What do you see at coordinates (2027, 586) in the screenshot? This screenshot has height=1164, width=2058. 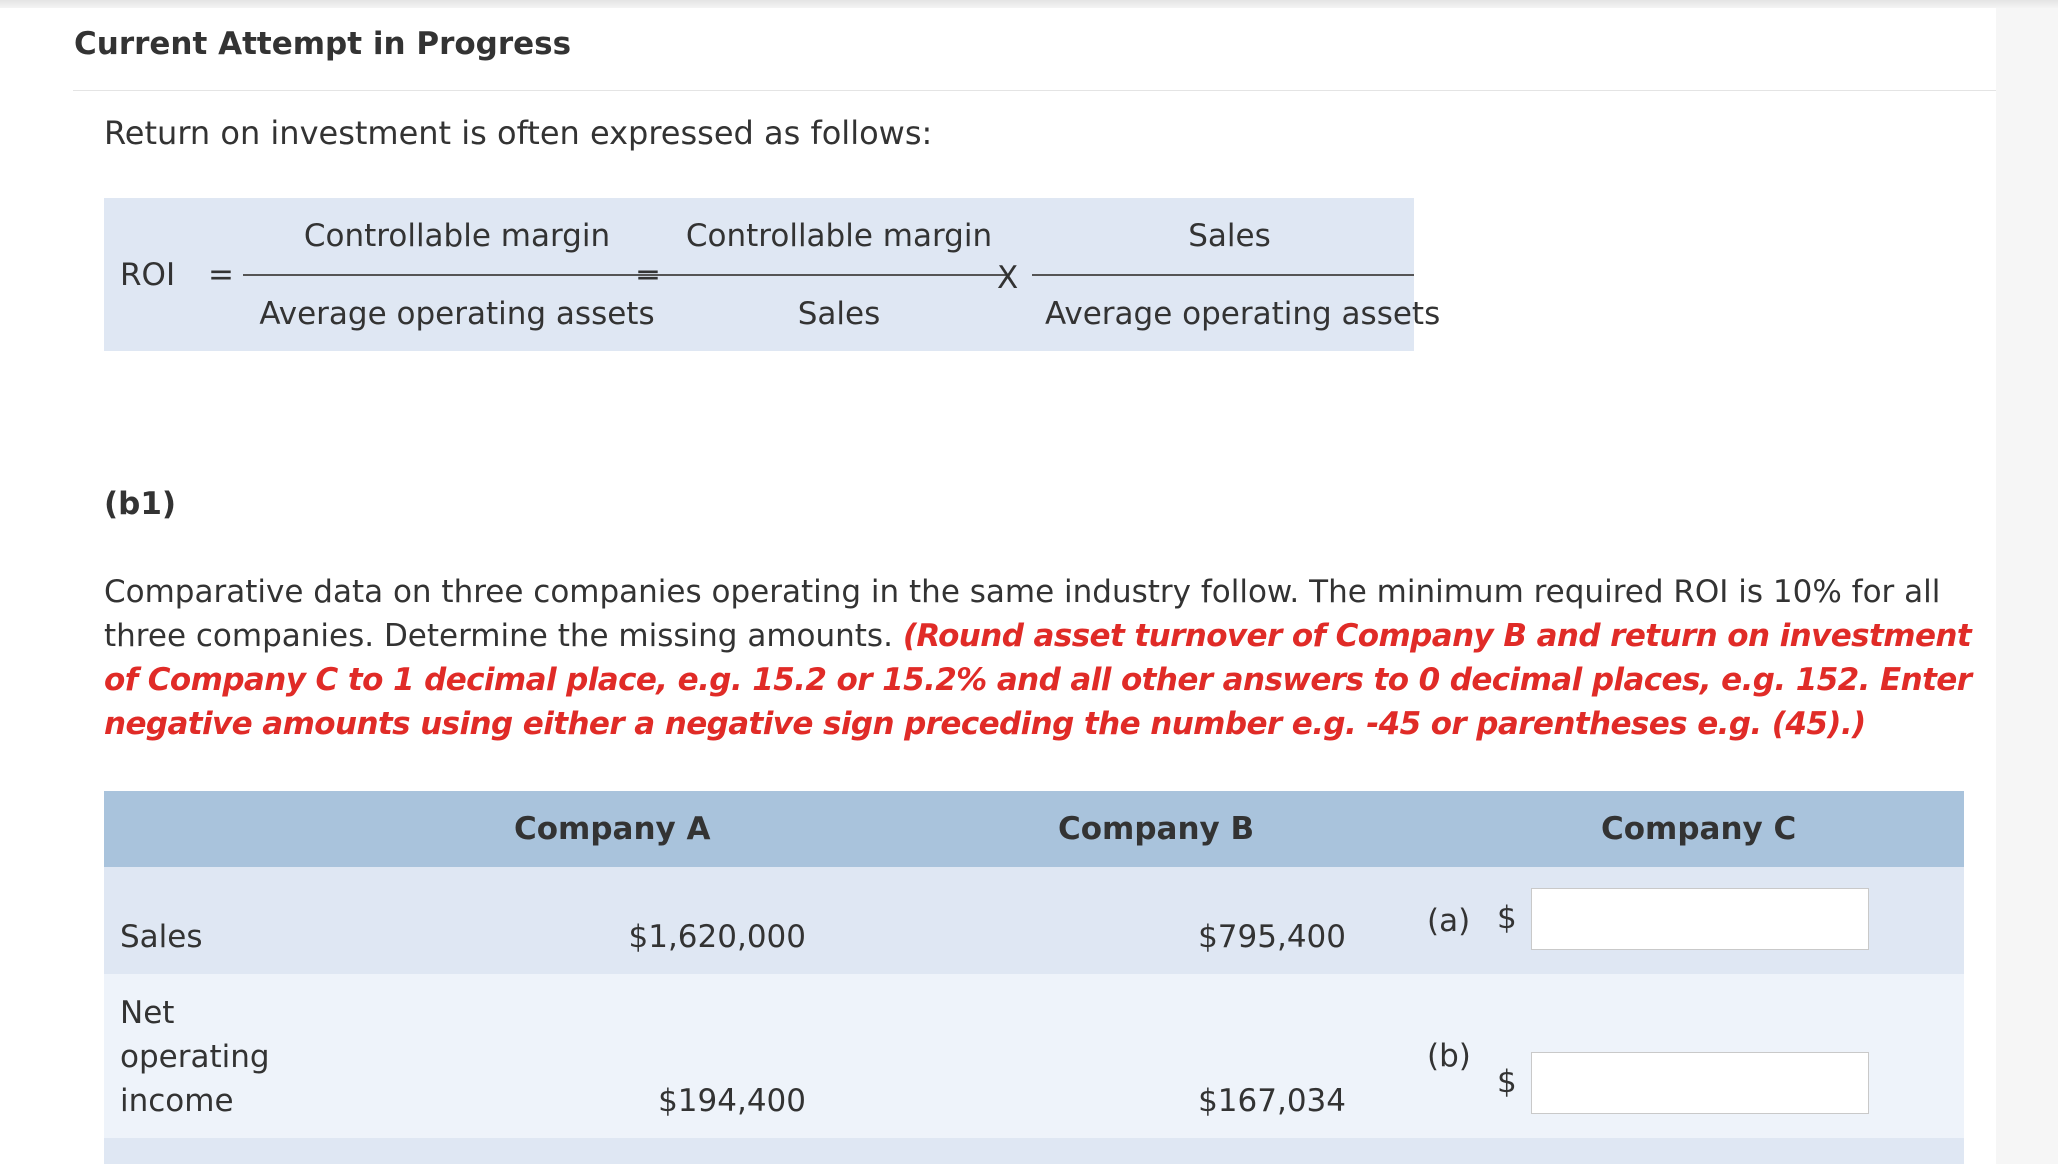 I see `page-gutter` at bounding box center [2027, 586].